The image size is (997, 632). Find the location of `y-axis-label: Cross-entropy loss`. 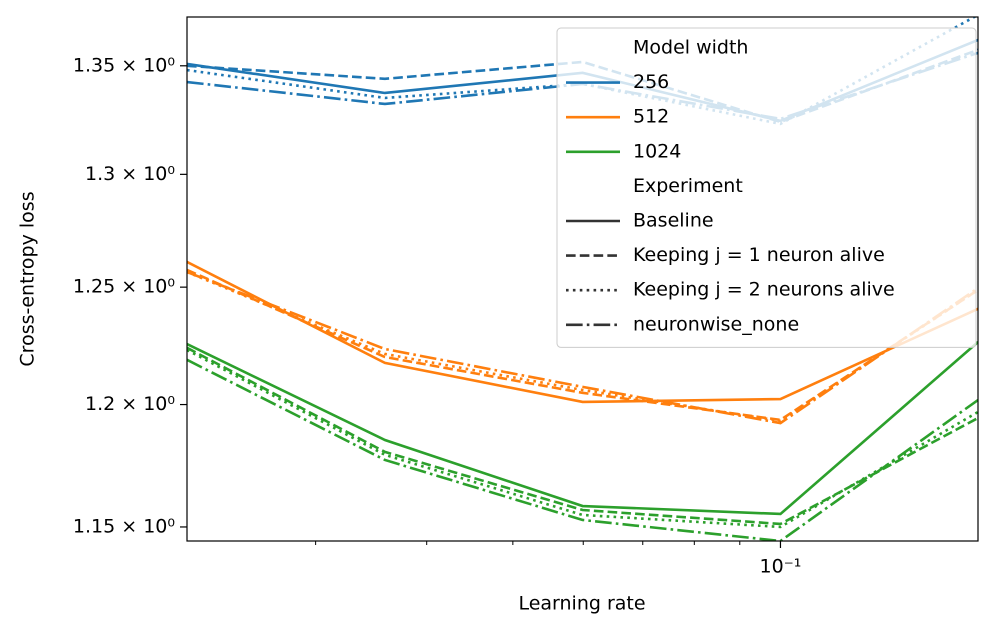

y-axis-label: Cross-entropy loss is located at coordinates (28, 278).